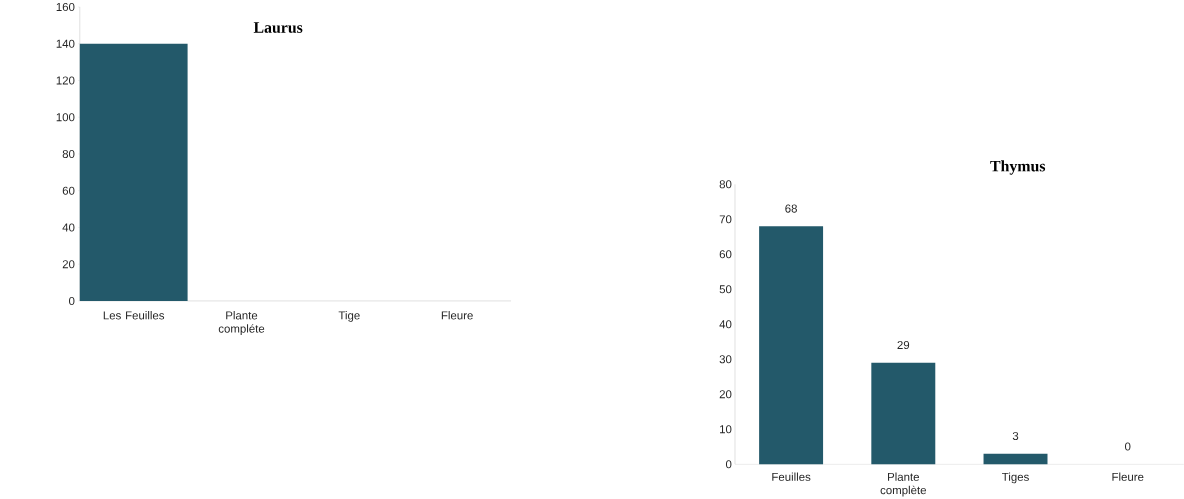 Image resolution: width=1184 pixels, height=499 pixels. Describe the element at coordinates (903, 484) in the screenshot. I see `x-tick-label: Plante complète` at that location.